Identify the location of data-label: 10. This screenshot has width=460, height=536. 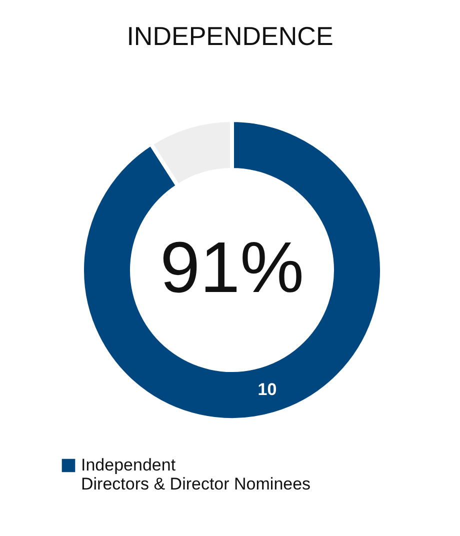
(267, 389).